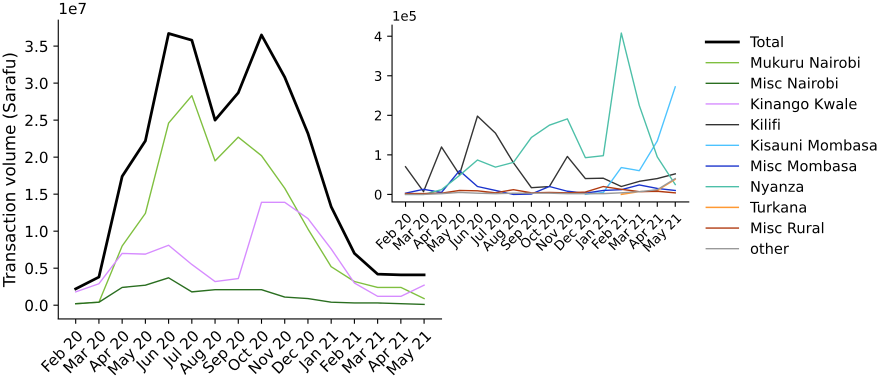 The height and width of the screenshot is (381, 883). I want to click on y-tick-label: 4, so click(378, 37).